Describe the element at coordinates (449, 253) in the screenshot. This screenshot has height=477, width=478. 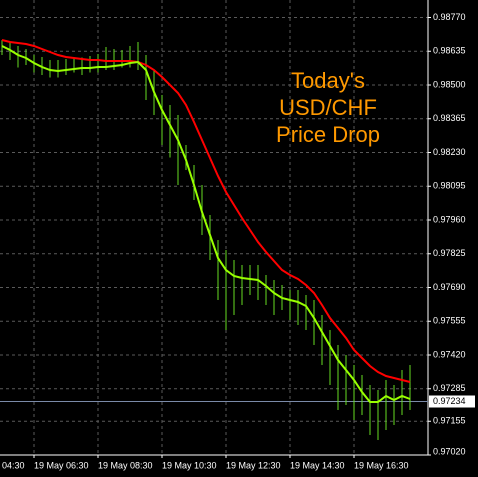
I see `y-tick-label: 0.97825` at that location.